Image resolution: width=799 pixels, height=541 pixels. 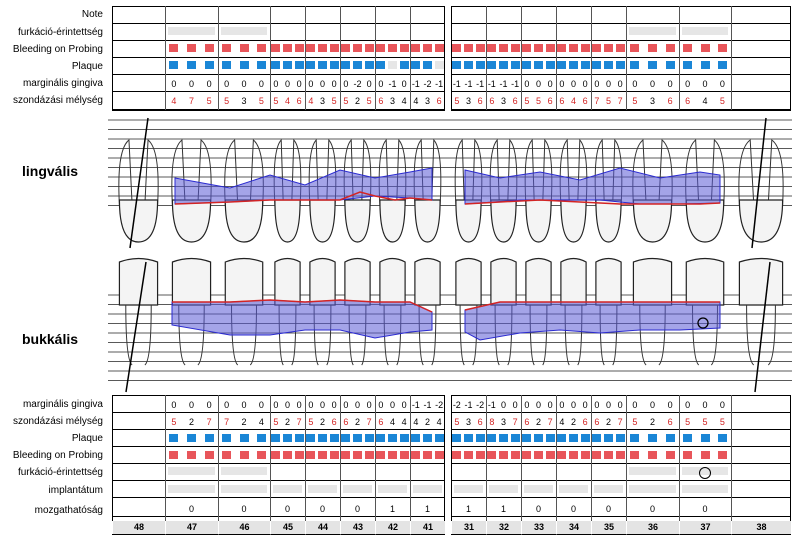 I want to click on furcation-label-top: furkáció-érintettség, so click(x=60, y=32).